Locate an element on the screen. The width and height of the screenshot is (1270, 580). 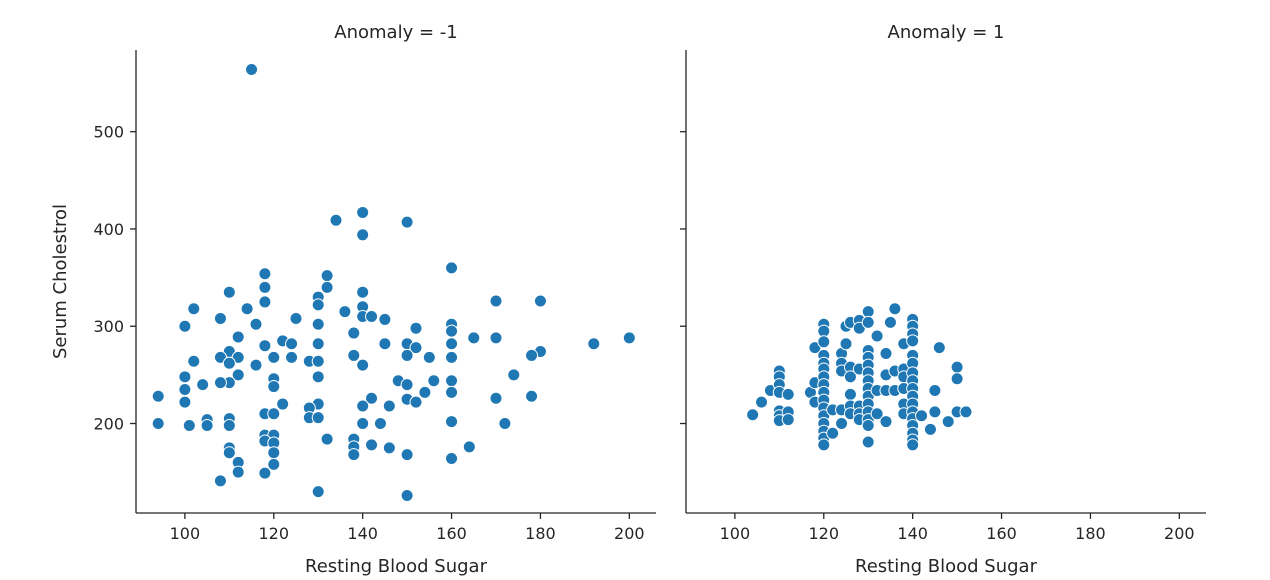
x-tick-label: 200 is located at coordinates (1179, 533).